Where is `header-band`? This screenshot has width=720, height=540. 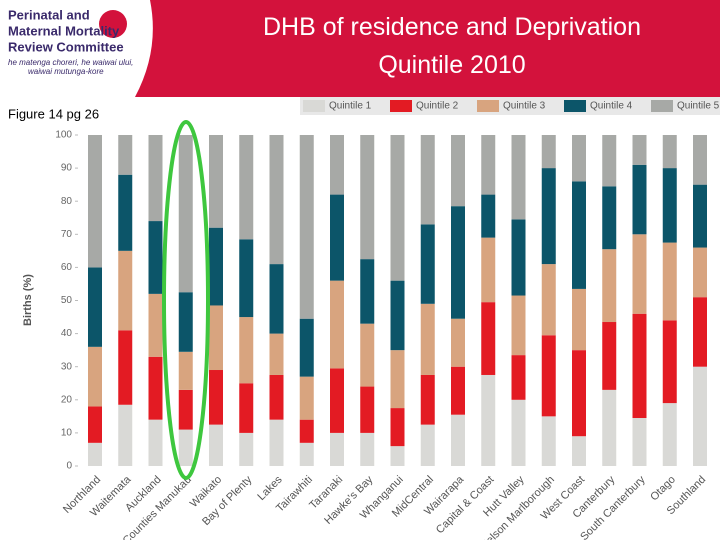
header-band is located at coordinates (427, 48).